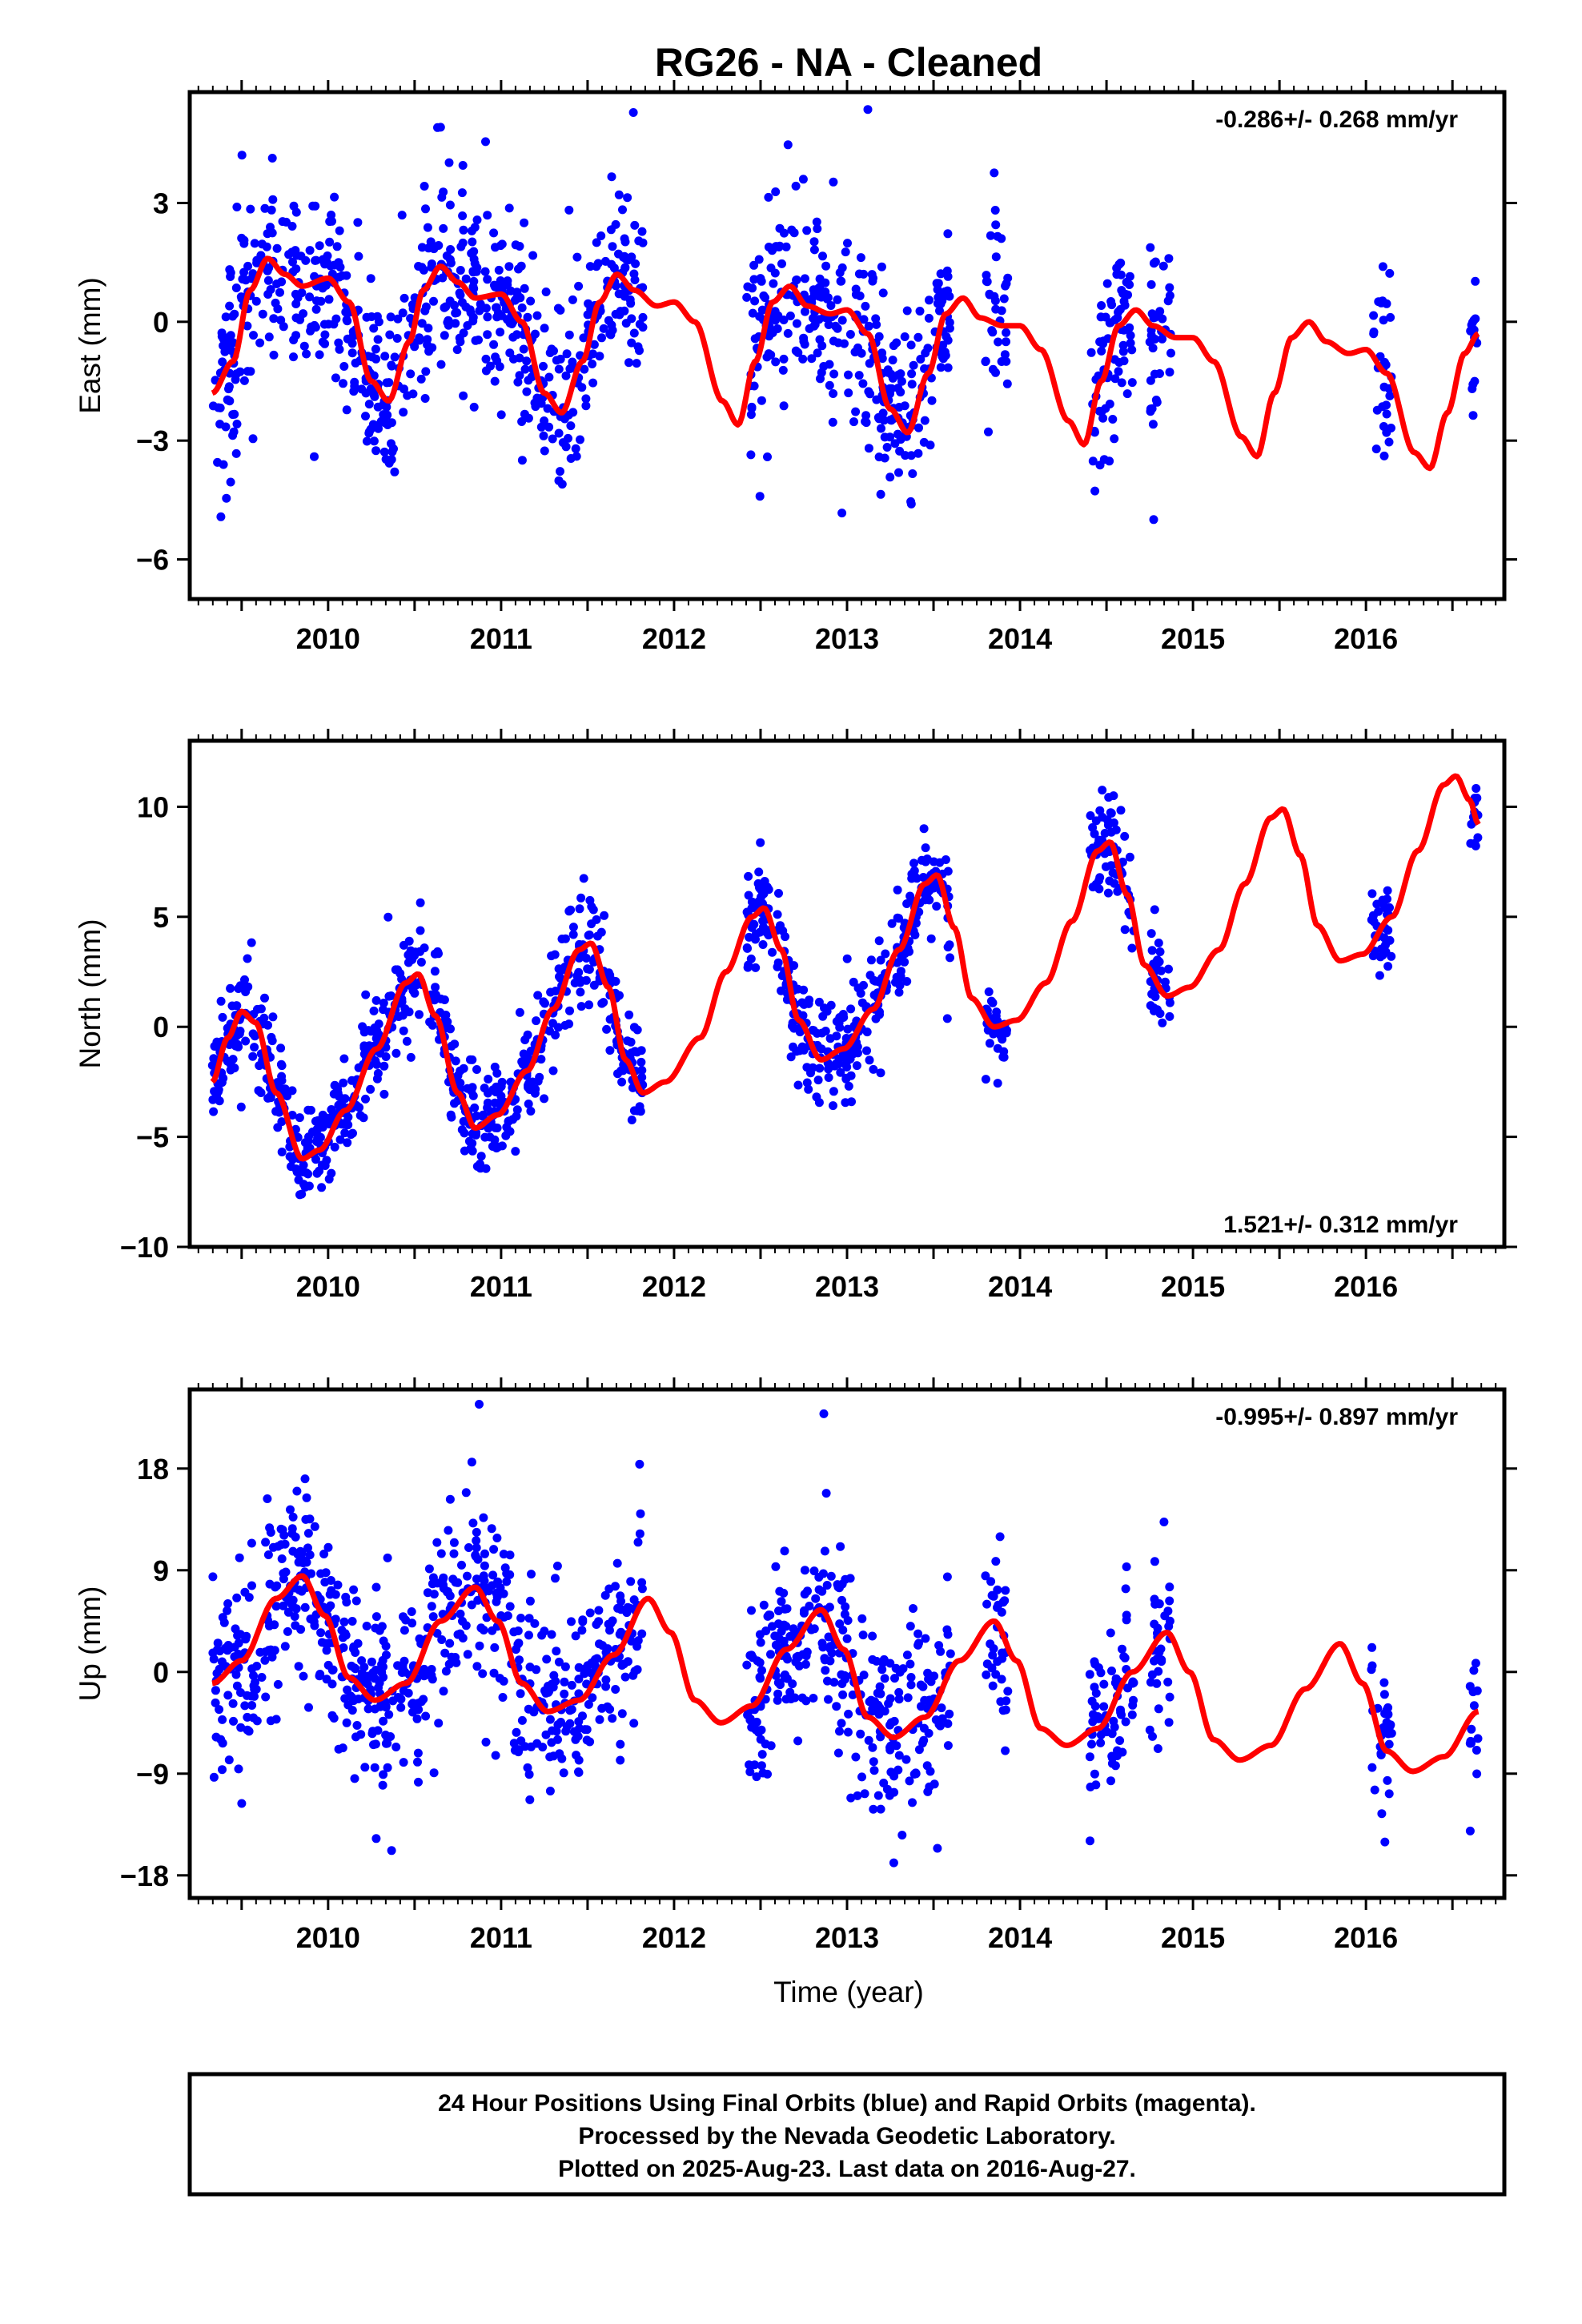 The height and width of the screenshot is (2324, 1582). What do you see at coordinates (161, 918) in the screenshot?
I see `y-tick-label: 5` at bounding box center [161, 918].